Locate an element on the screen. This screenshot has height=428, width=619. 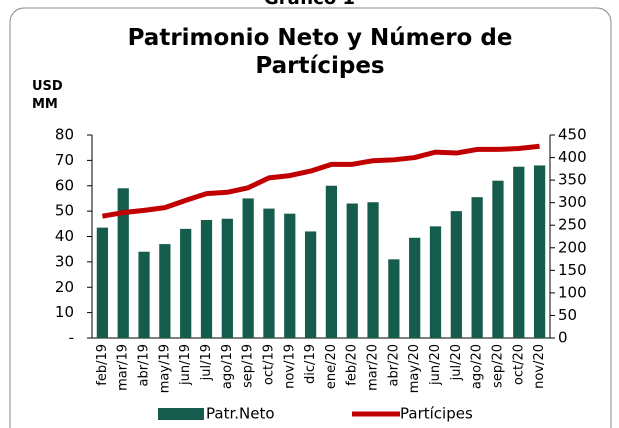
y-tick-label: 70 is located at coordinates (64, 160).